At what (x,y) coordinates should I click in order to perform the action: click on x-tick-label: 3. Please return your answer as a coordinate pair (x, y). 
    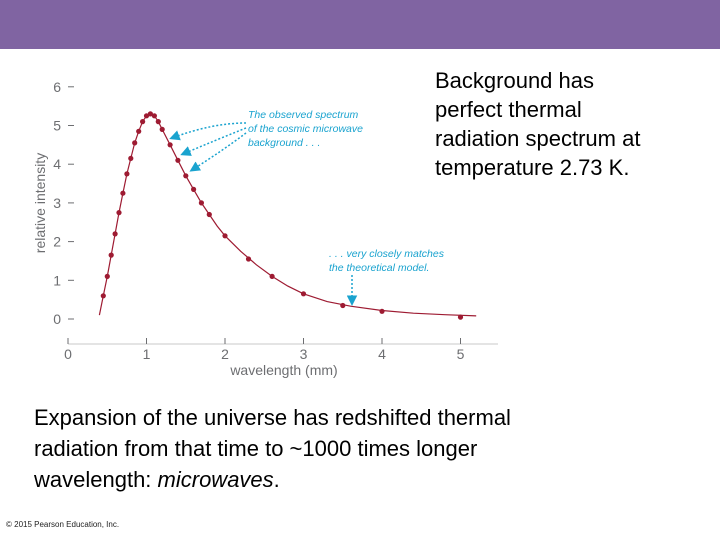
    Looking at the image, I should click on (304, 354).